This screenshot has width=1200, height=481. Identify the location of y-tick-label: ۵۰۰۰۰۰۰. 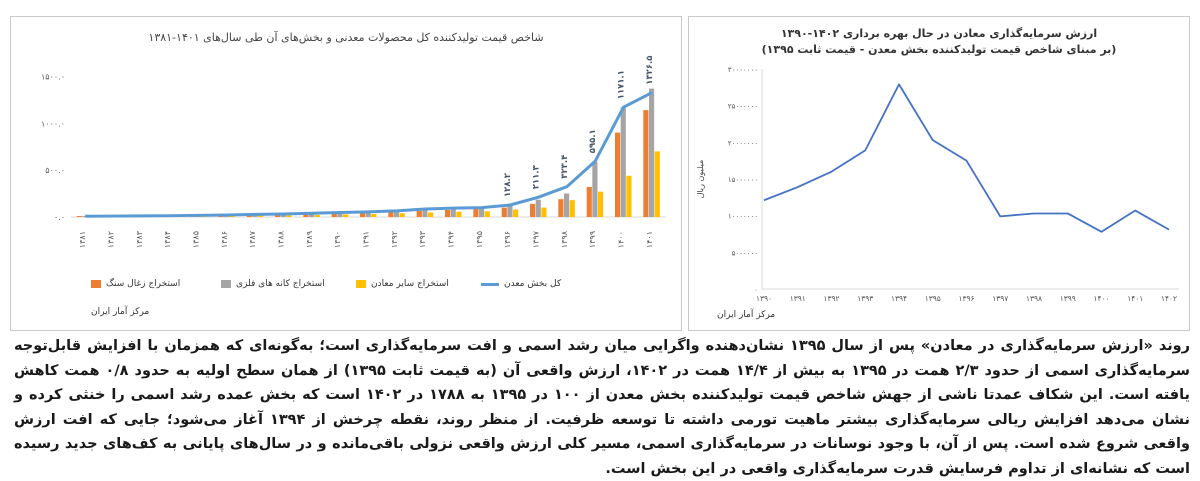
(745, 253).